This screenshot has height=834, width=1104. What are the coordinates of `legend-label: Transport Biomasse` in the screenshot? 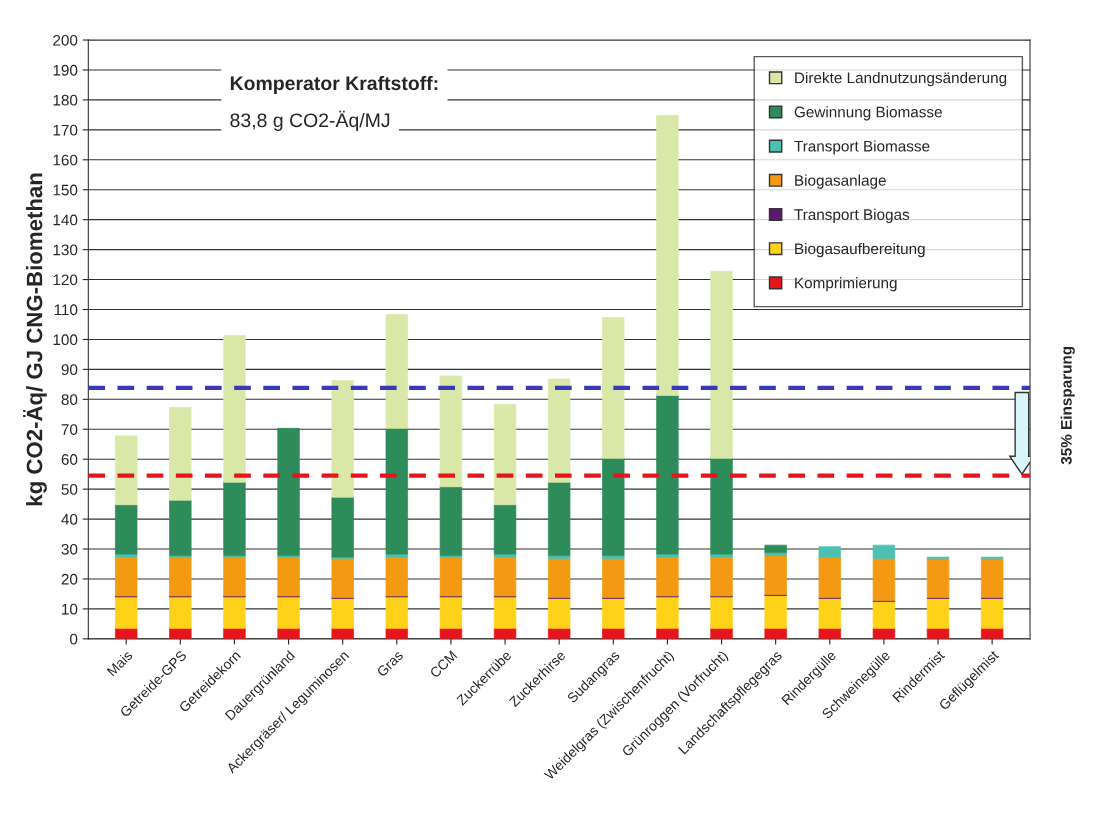 It's located at (862, 147).